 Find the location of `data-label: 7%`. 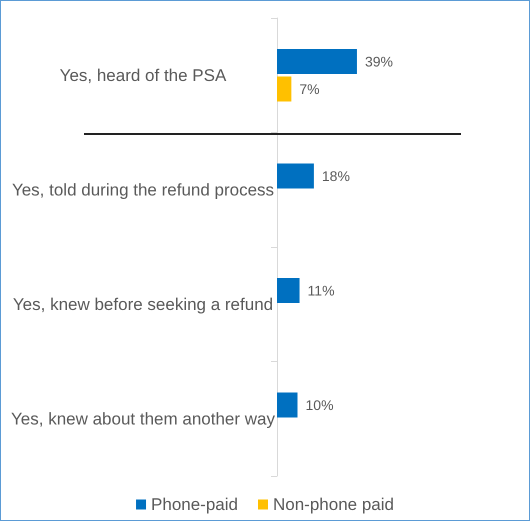

data-label: 7% is located at coordinates (309, 89).